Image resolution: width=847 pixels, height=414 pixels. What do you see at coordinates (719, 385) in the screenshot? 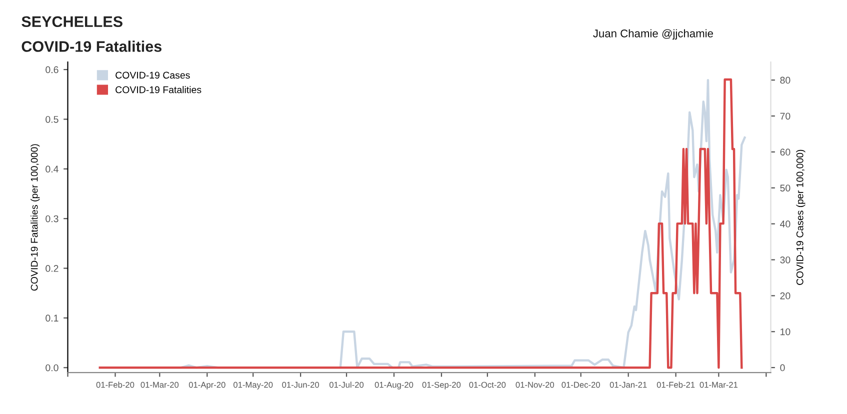
I see `x-tick-label: 01-Mar-21` at bounding box center [719, 385].